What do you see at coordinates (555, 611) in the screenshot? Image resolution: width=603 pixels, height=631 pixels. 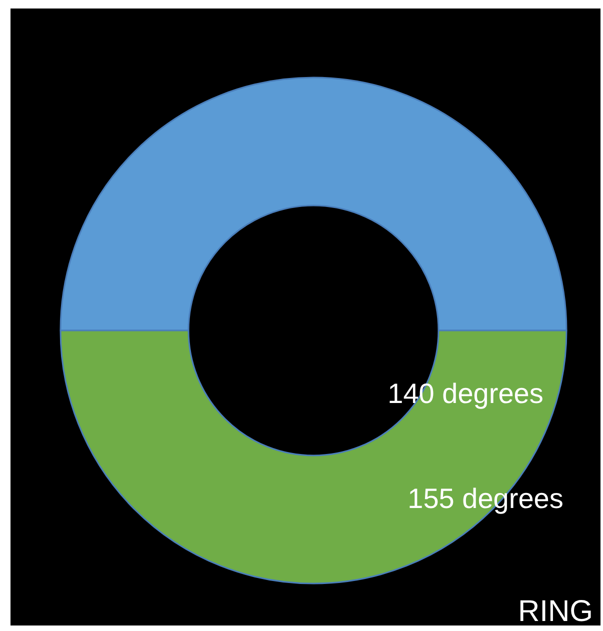 I see `text: RING` at bounding box center [555, 611].